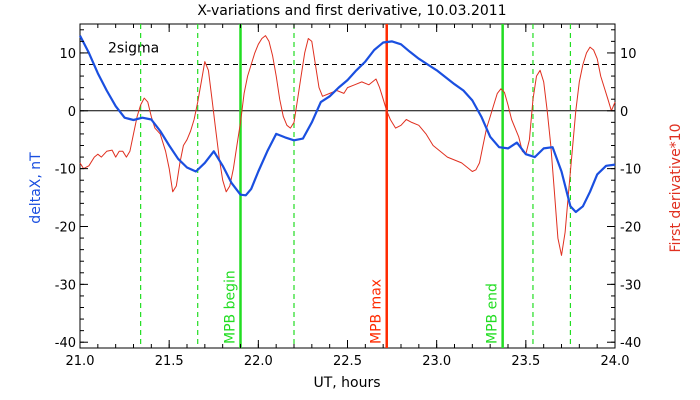 This screenshot has width=700, height=400. What do you see at coordinates (346, 383) in the screenshot?
I see `x-axis-label: UT, hours` at bounding box center [346, 383].